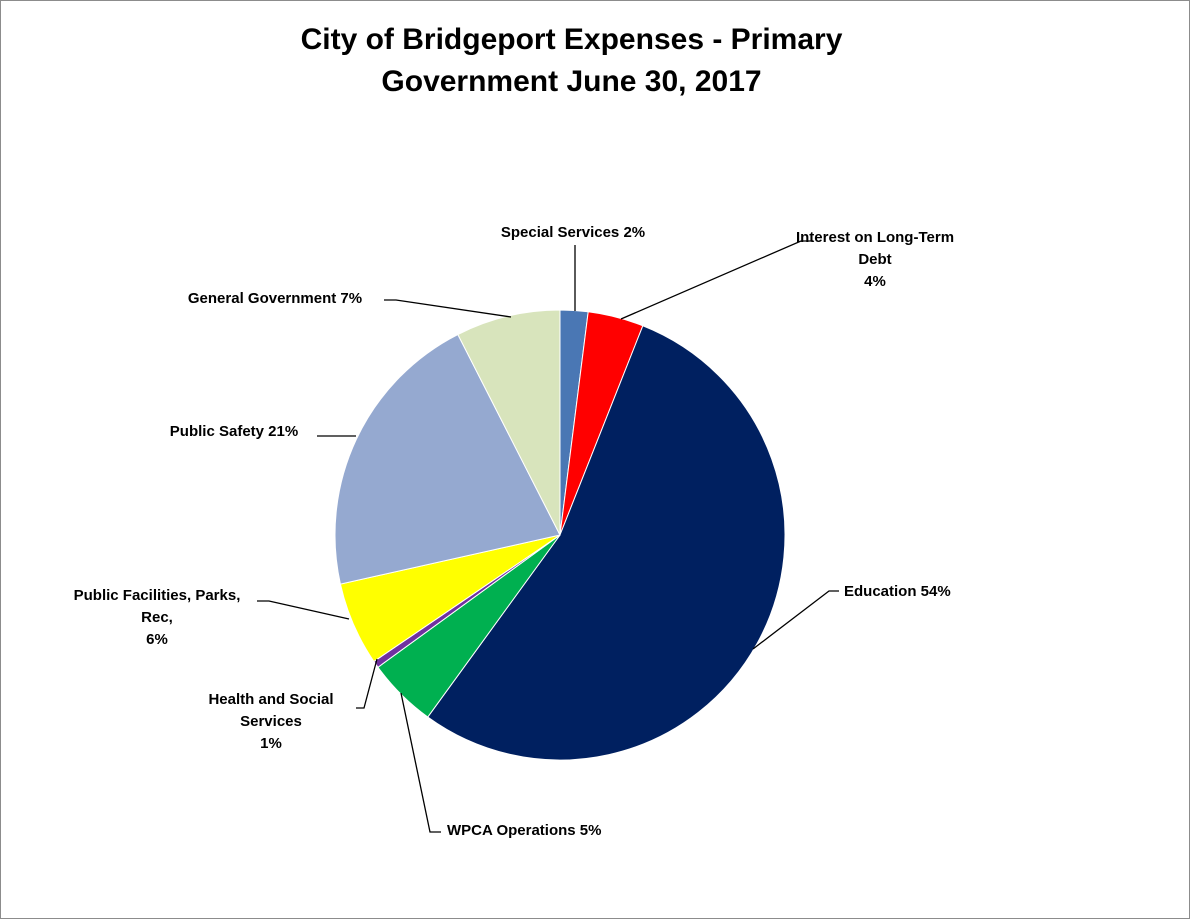 The width and height of the screenshot is (1190, 920). What do you see at coordinates (157, 639) in the screenshot?
I see `slice-label-5-line-2: 6%` at bounding box center [157, 639].